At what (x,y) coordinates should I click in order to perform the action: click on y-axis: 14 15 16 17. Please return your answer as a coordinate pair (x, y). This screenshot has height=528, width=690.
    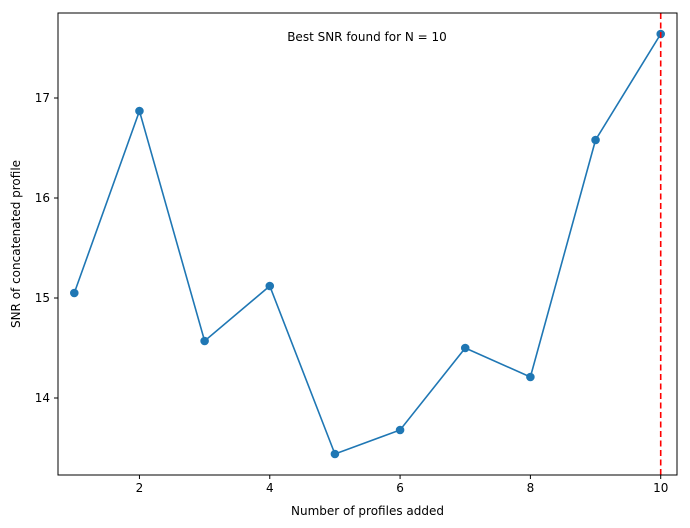
    Looking at the image, I should click on (46, 248).